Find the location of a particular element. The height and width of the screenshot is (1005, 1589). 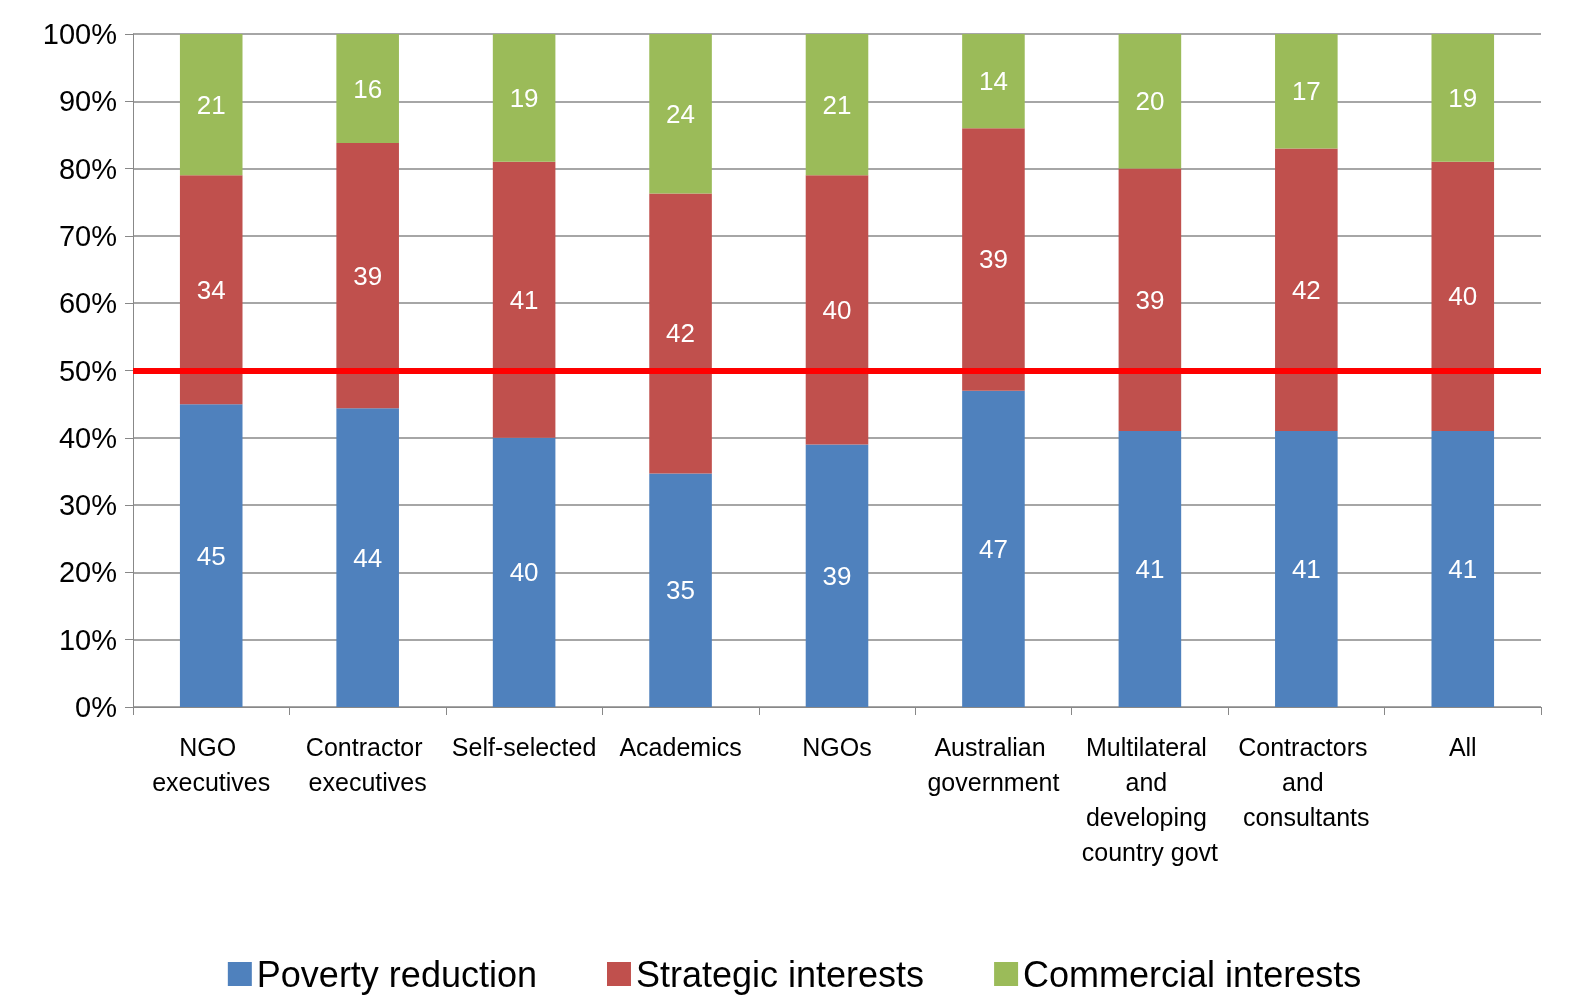

data-label: 14 is located at coordinates (993, 81).